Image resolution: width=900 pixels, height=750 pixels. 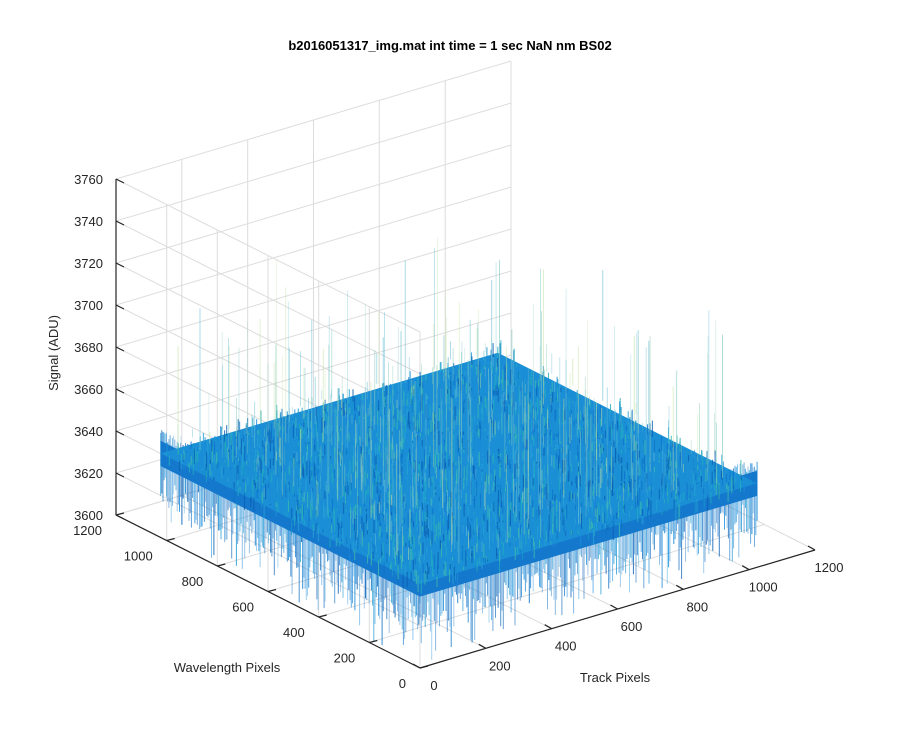 I want to click on x-tick-label: 0, so click(x=433, y=685).